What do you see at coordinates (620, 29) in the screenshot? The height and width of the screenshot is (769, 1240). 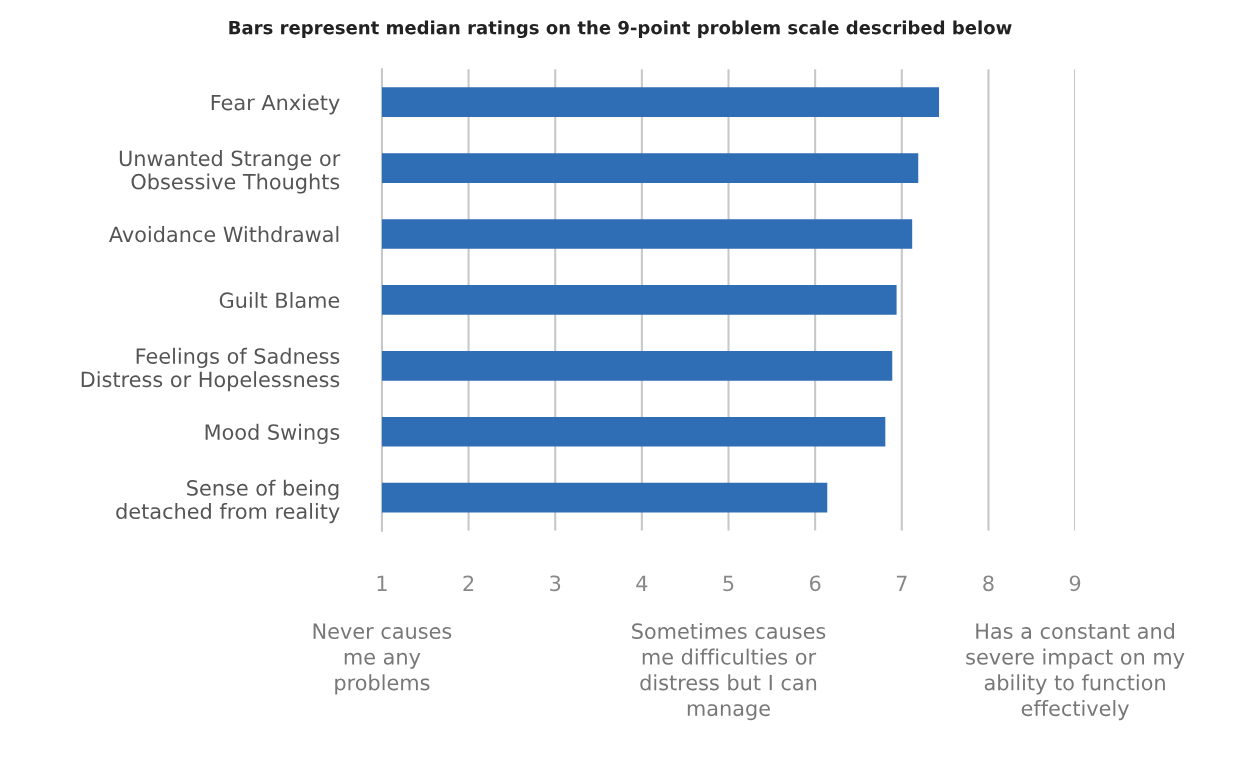 I see `chart-title: Bars represent median ratings on the 9-point problem scale described below` at bounding box center [620, 29].